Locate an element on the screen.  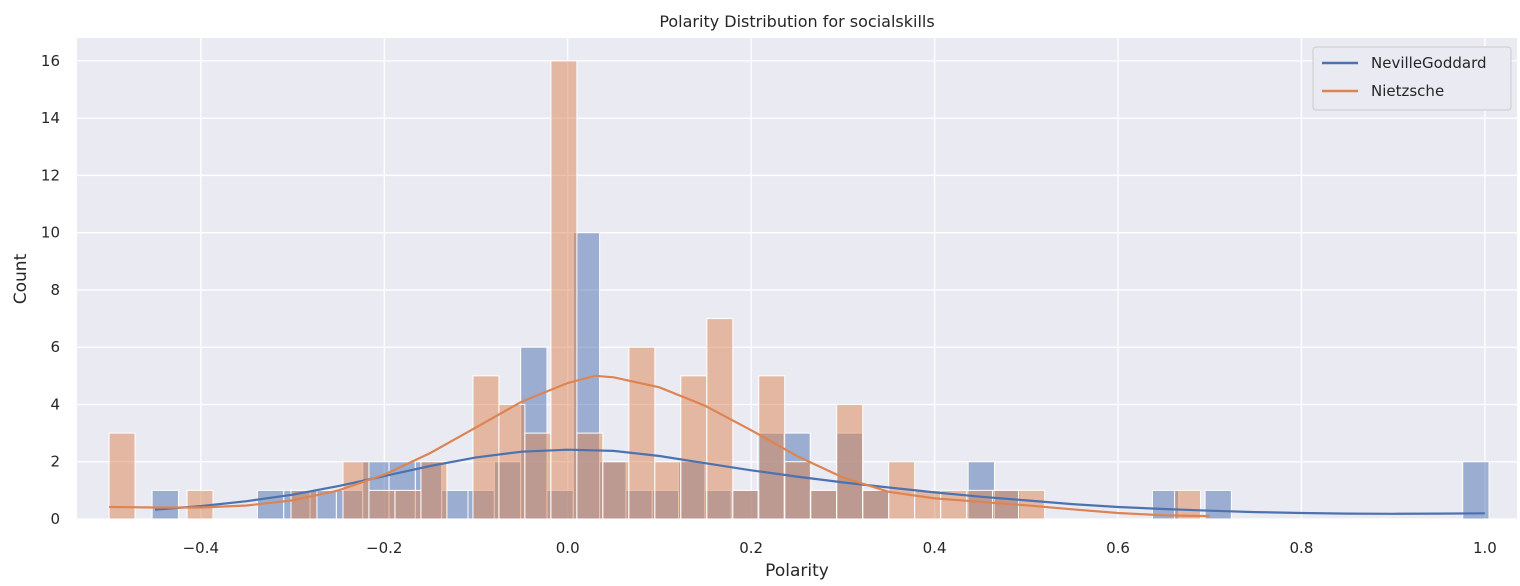
x-tick-label: −0.4 is located at coordinates (201, 548).